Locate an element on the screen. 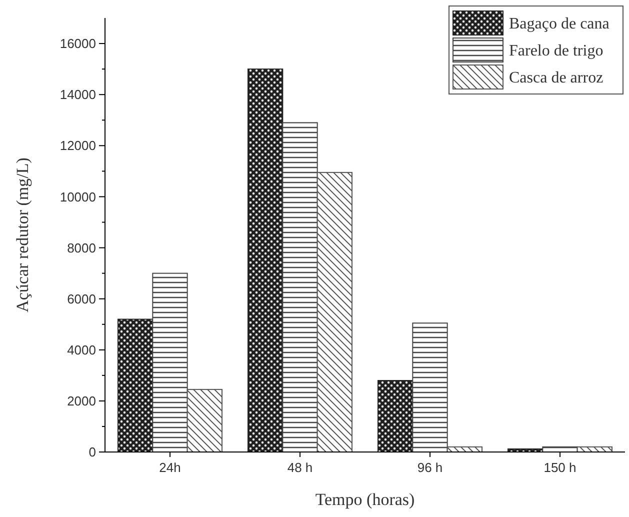 Image resolution: width=629 pixels, height=517 pixels. y-tick-label: 8000 is located at coordinates (81, 248).